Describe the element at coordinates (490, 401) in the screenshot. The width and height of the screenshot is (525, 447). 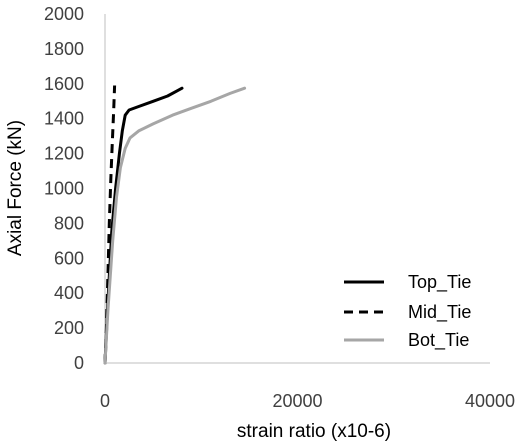
I see `x-tick-label: 40000` at that location.